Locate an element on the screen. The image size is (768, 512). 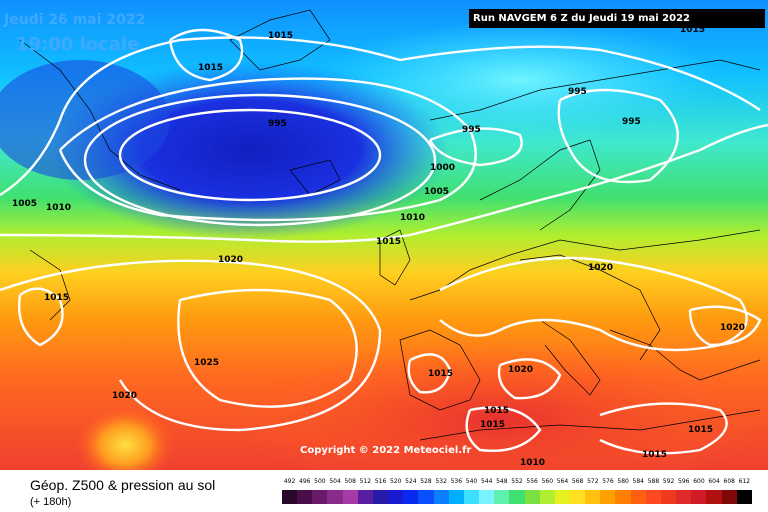
labrador-coast is located at coordinates (50, 285).